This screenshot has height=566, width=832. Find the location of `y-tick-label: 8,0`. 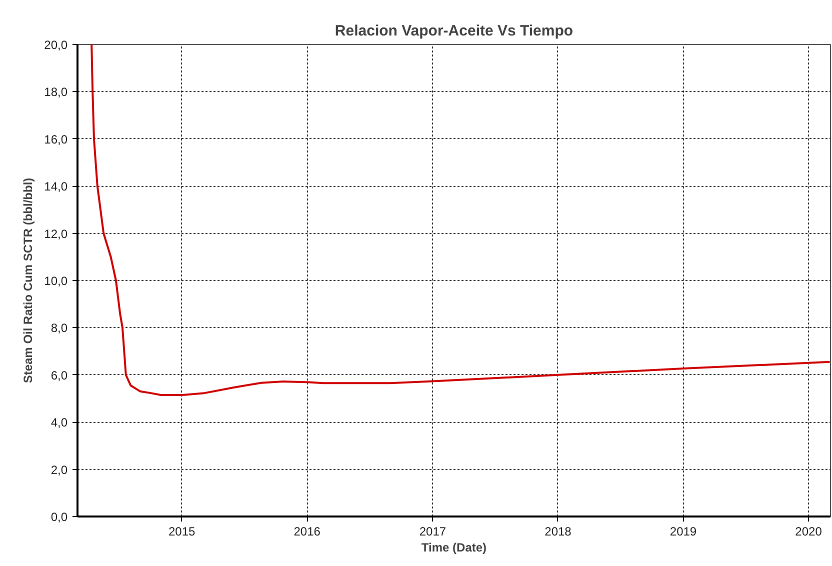

y-tick-label: 8,0 is located at coordinates (59, 328).